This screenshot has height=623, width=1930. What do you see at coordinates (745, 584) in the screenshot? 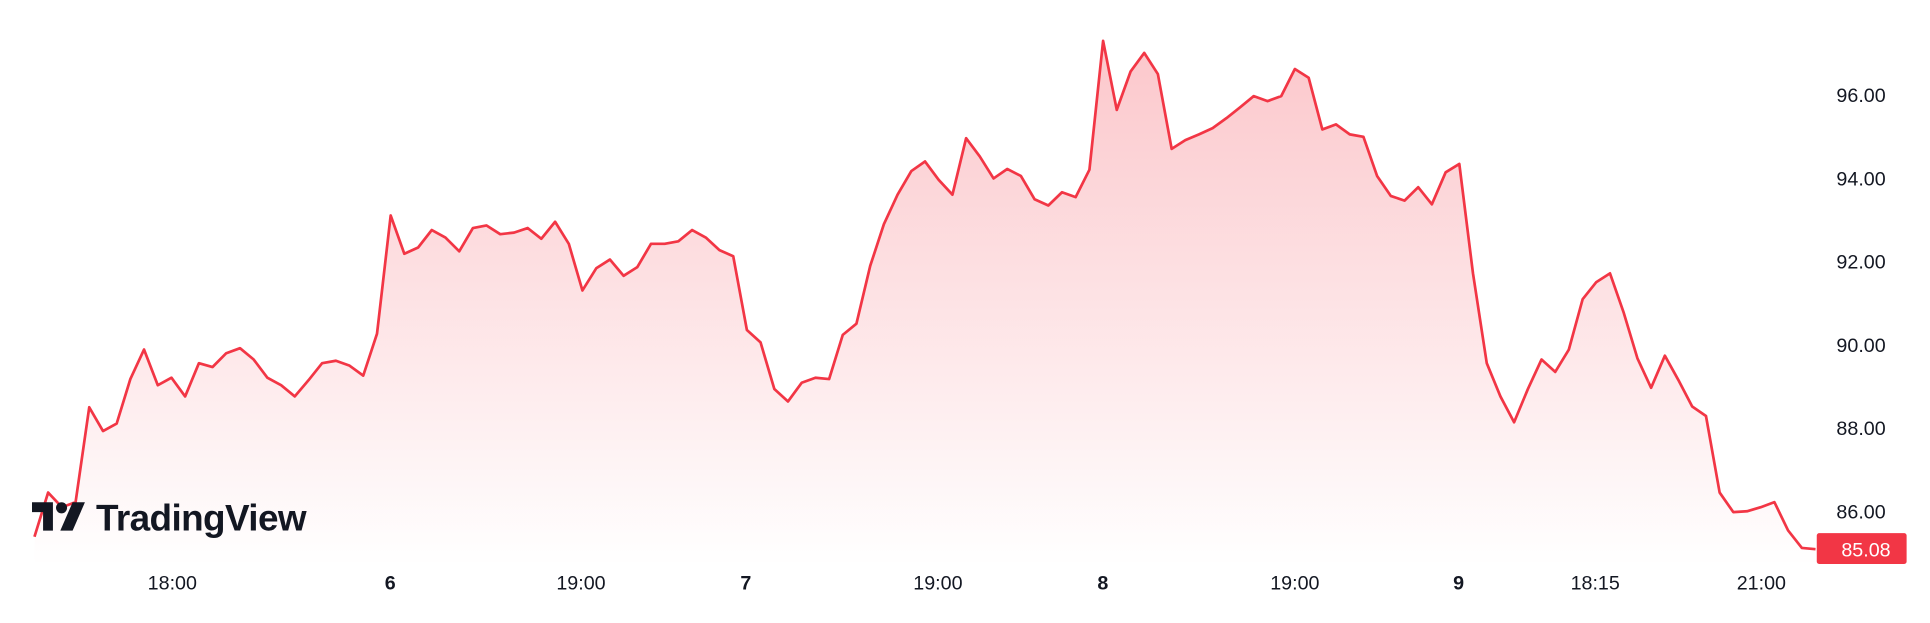
I see `x-tick-label: 7` at bounding box center [745, 584].